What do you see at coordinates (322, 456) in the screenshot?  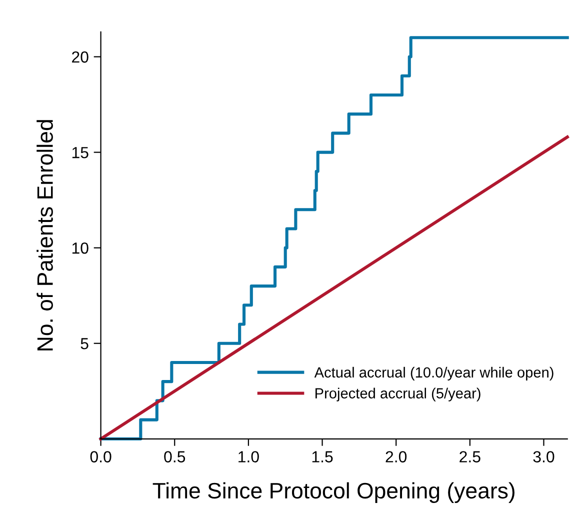 I see `x-tick-label: 1.5` at bounding box center [322, 456].